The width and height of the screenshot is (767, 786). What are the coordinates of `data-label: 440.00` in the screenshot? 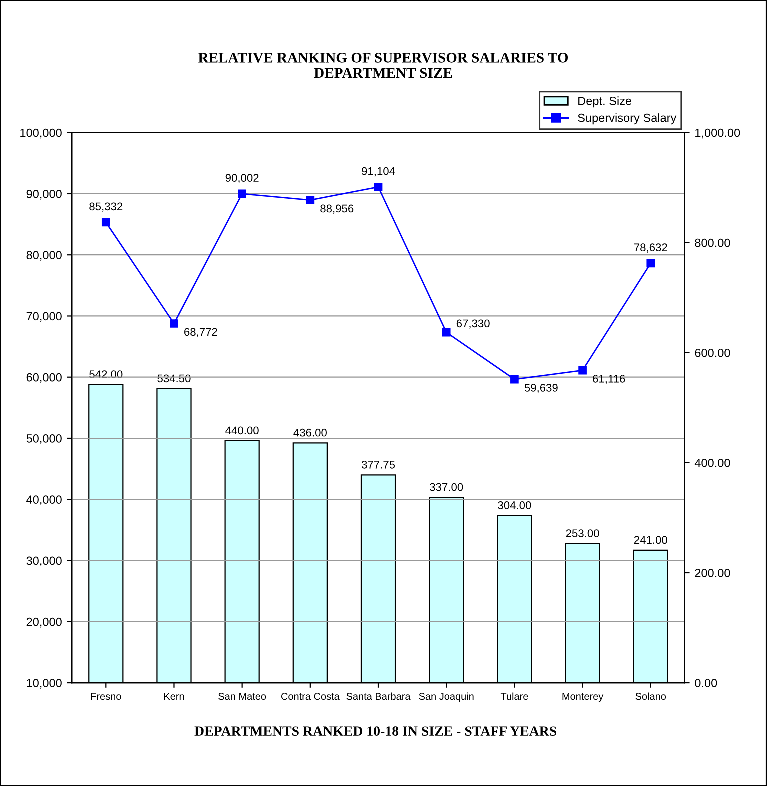 It's located at (242, 430).